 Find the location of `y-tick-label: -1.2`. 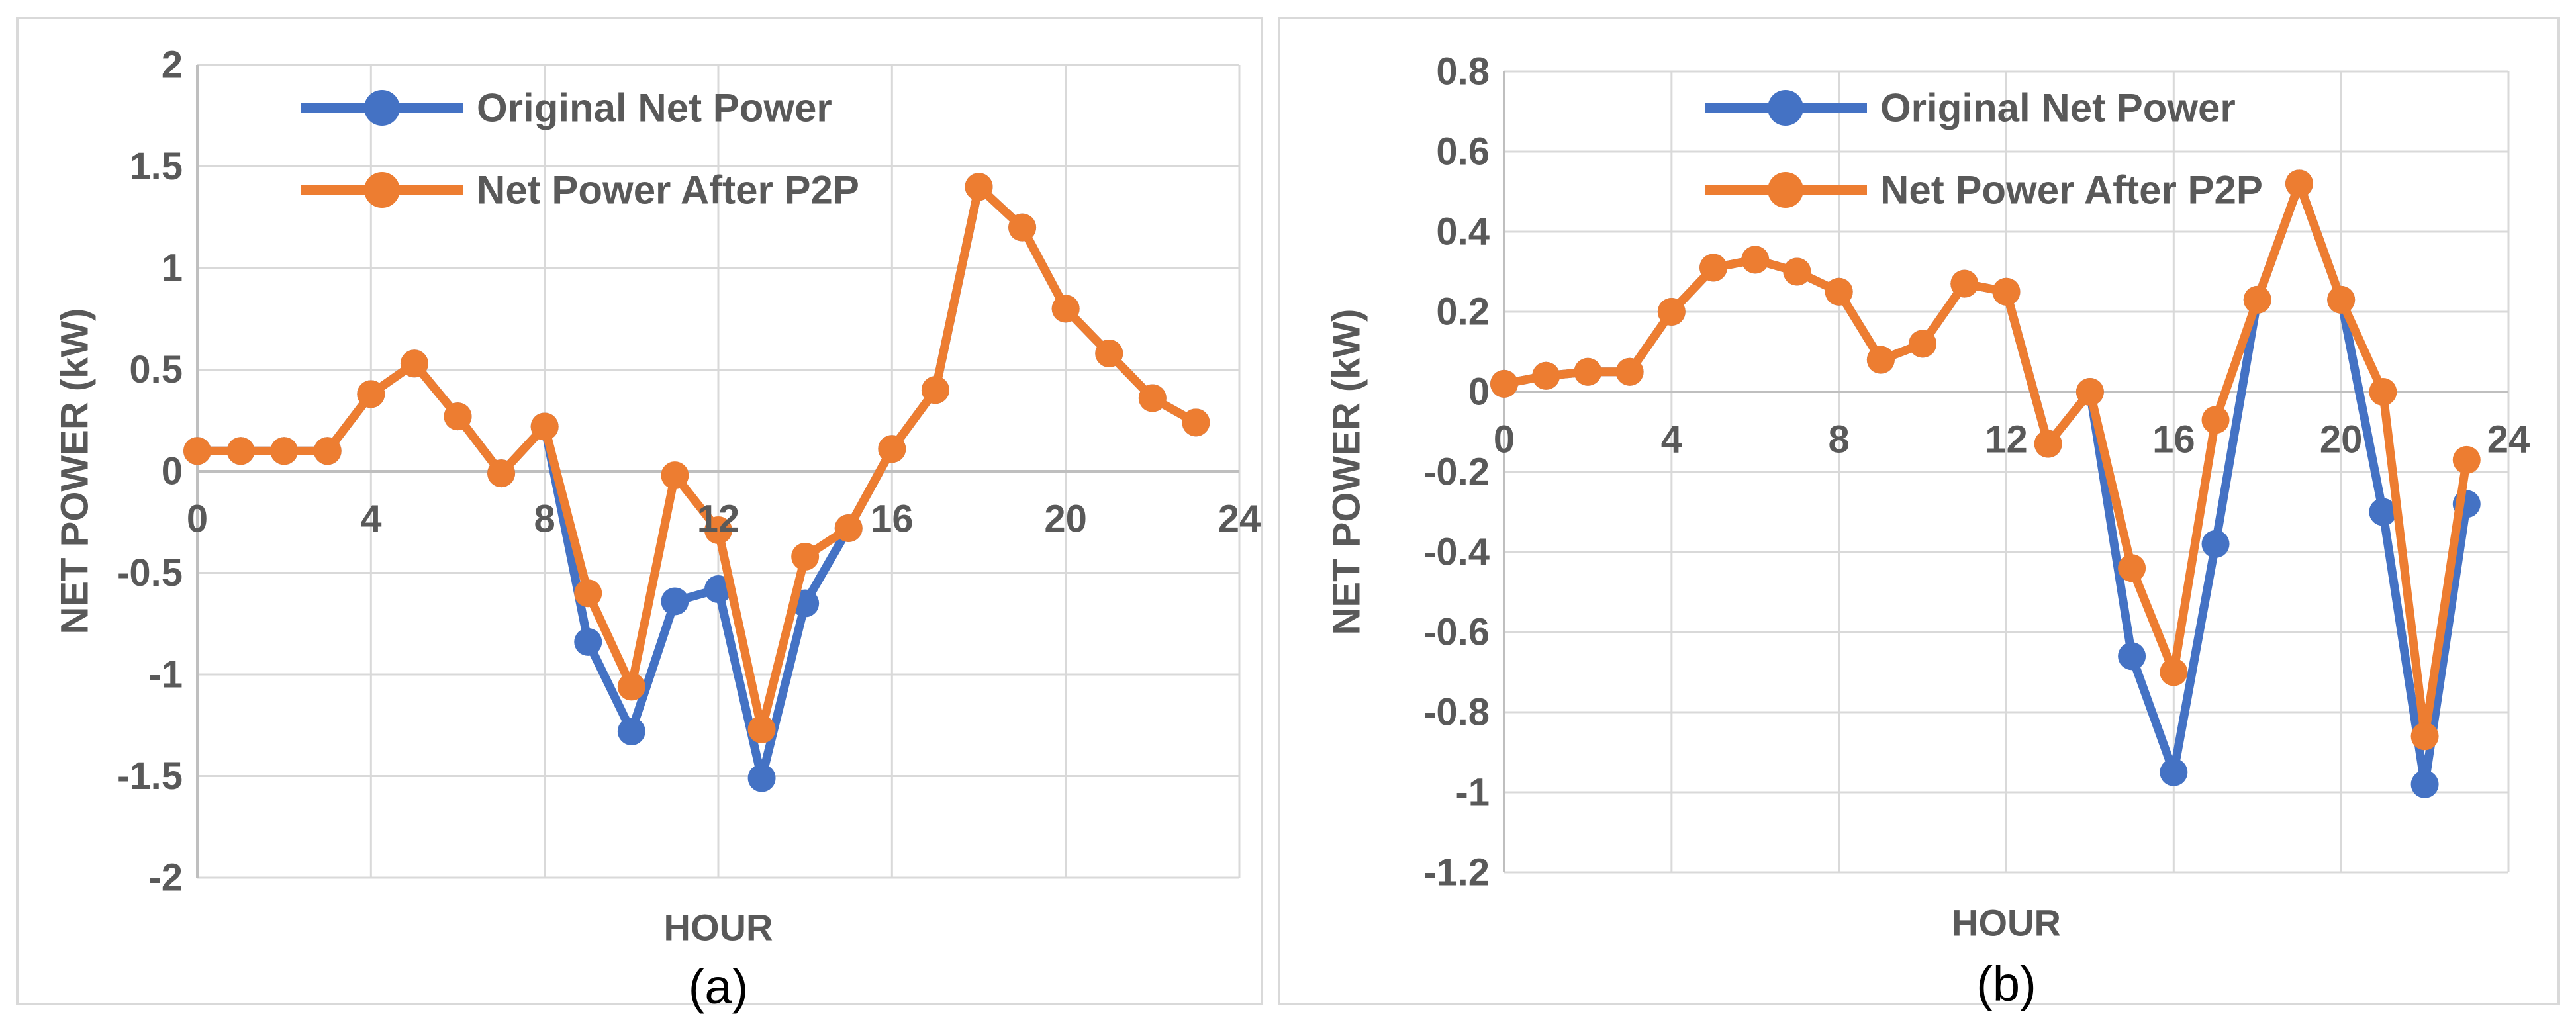

y-tick-label: -1.2 is located at coordinates (1456, 872).